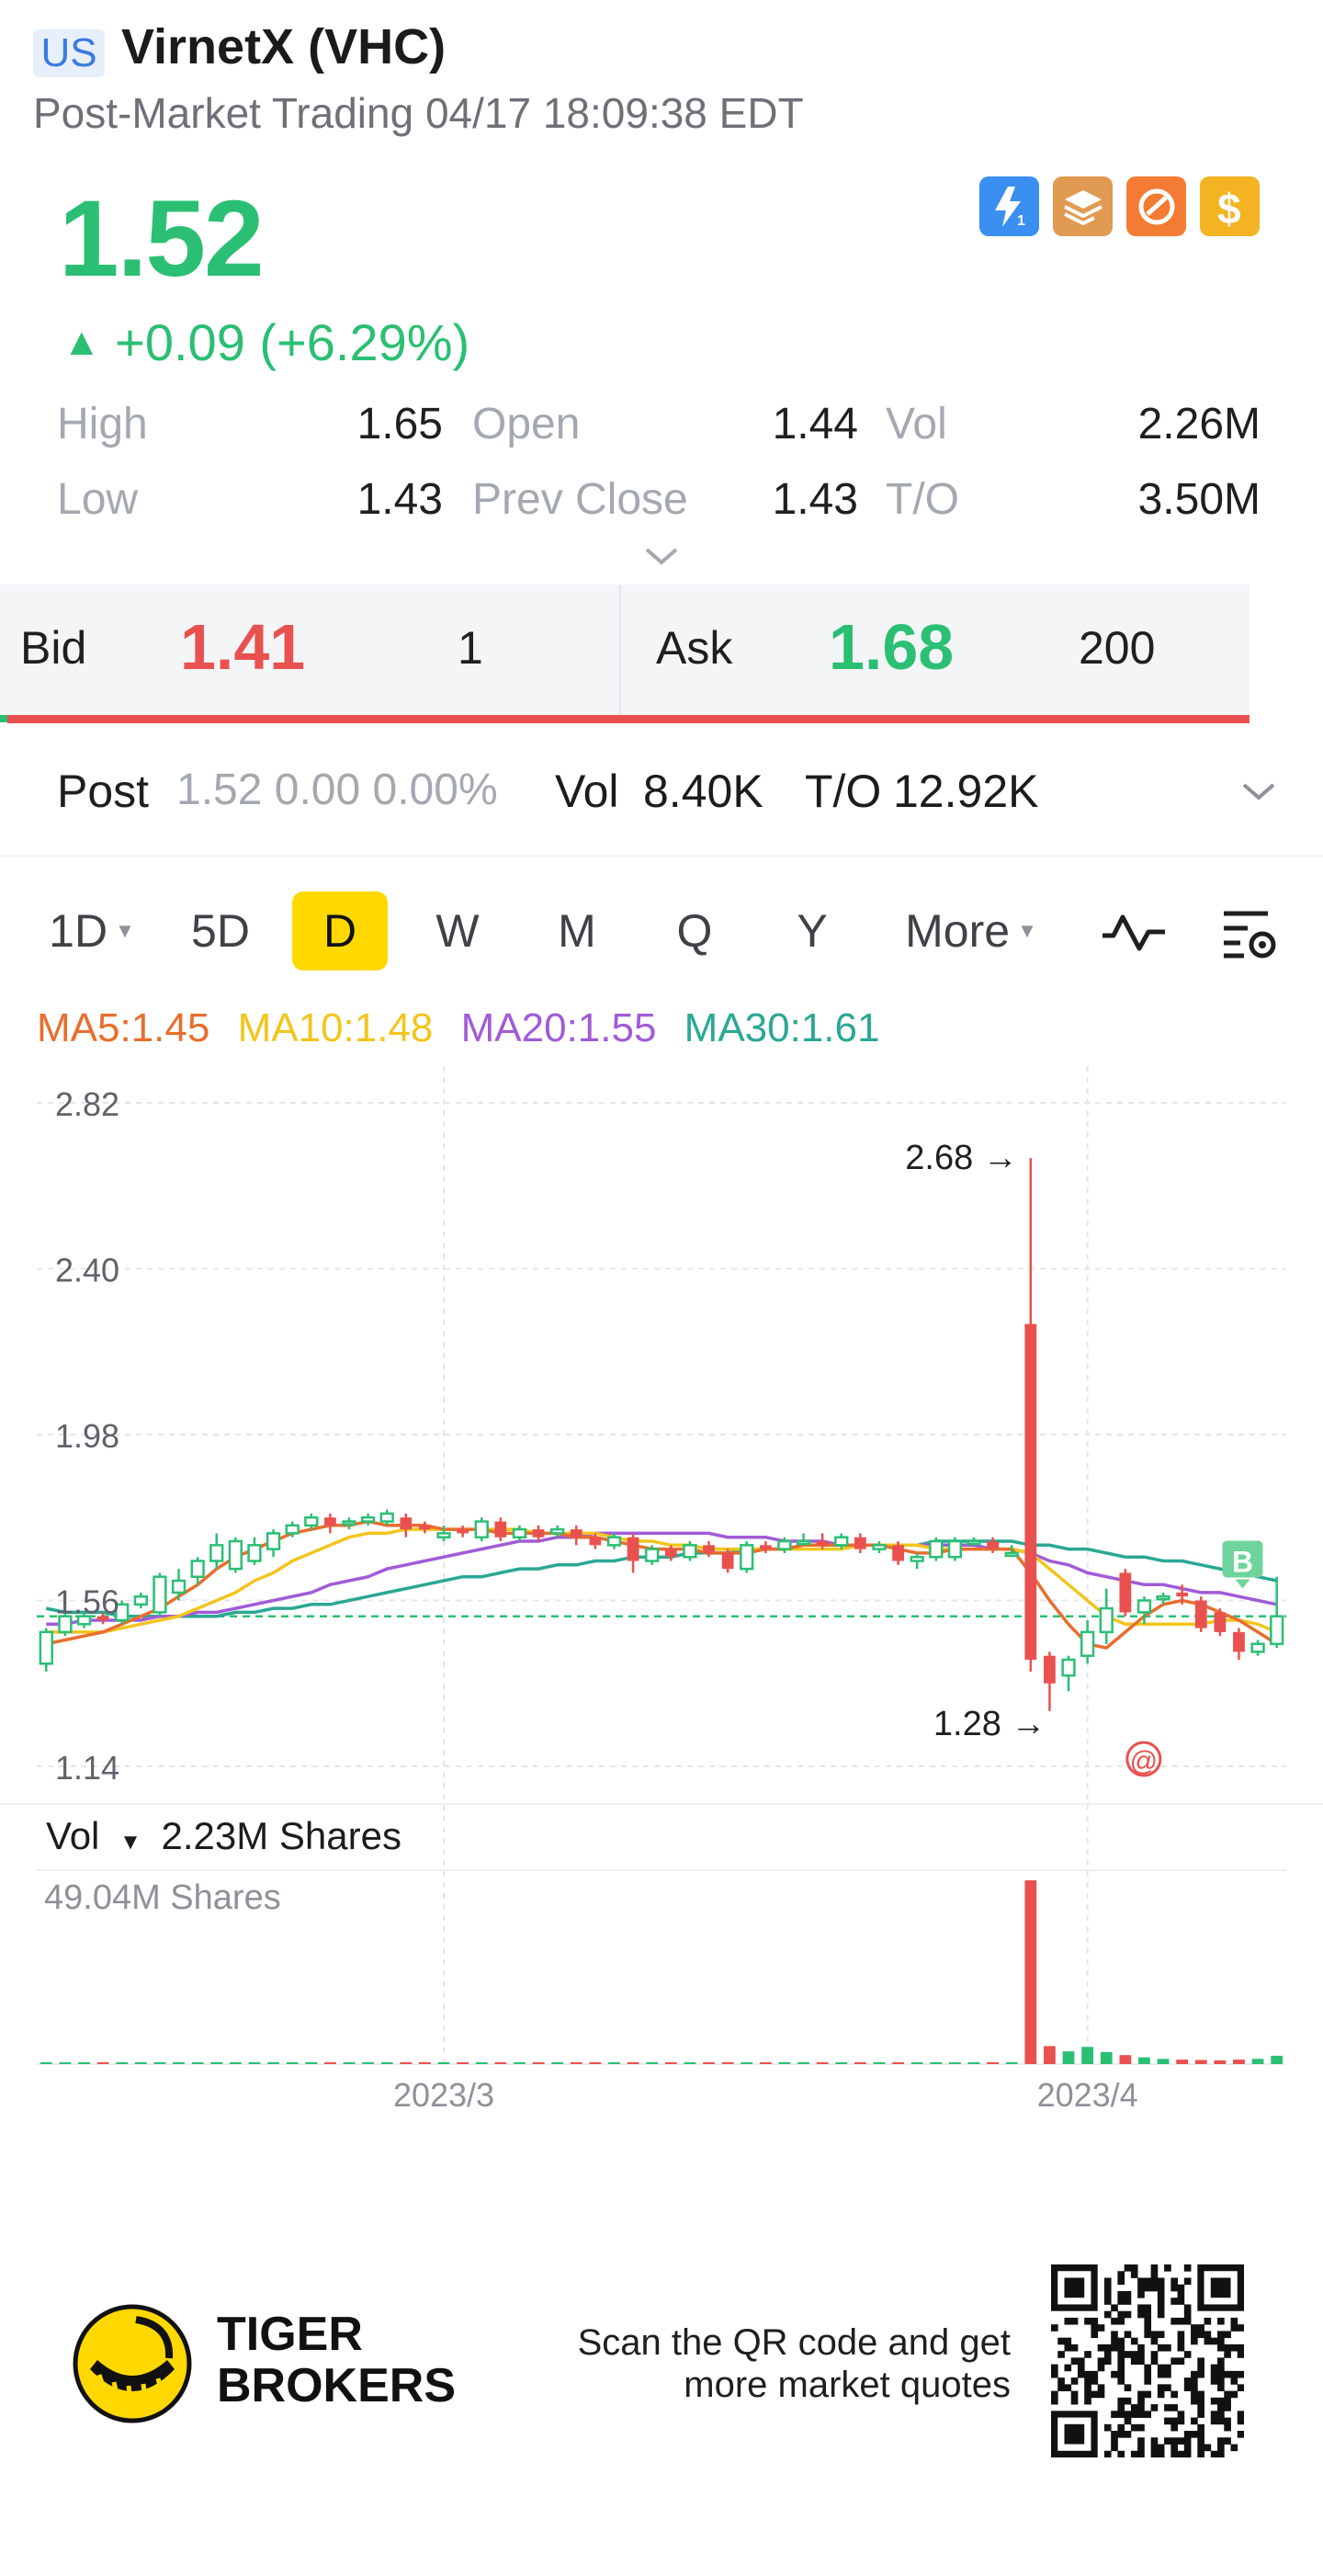 The height and width of the screenshot is (2576, 1323). Describe the element at coordinates (458, 931) in the screenshot. I see `tab-w: W` at that location.